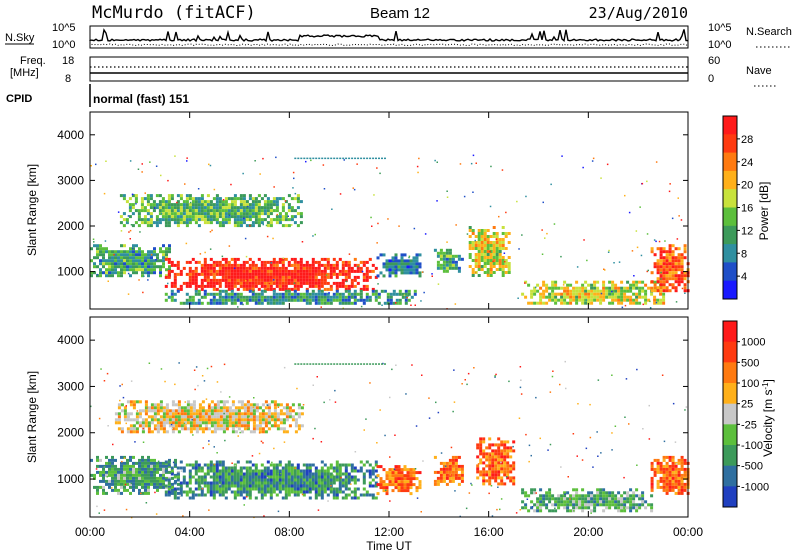  Describe the element at coordinates (747, 209) in the screenshot. I see `power-colorbar-tick-label: 16` at that location.